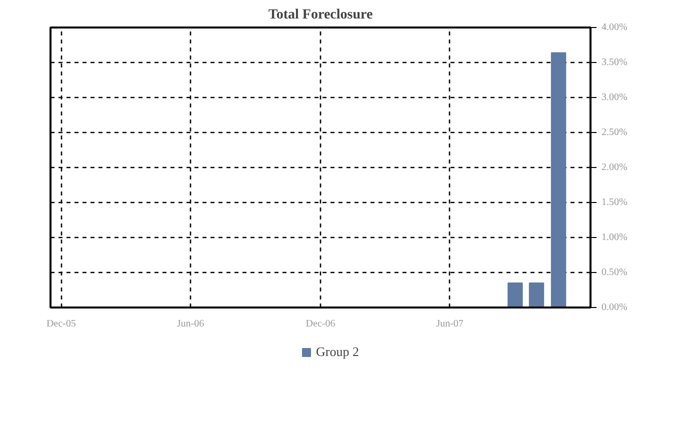 This screenshot has height=444, width=689. I want to click on x-tick-label: Jun-06, so click(190, 324).